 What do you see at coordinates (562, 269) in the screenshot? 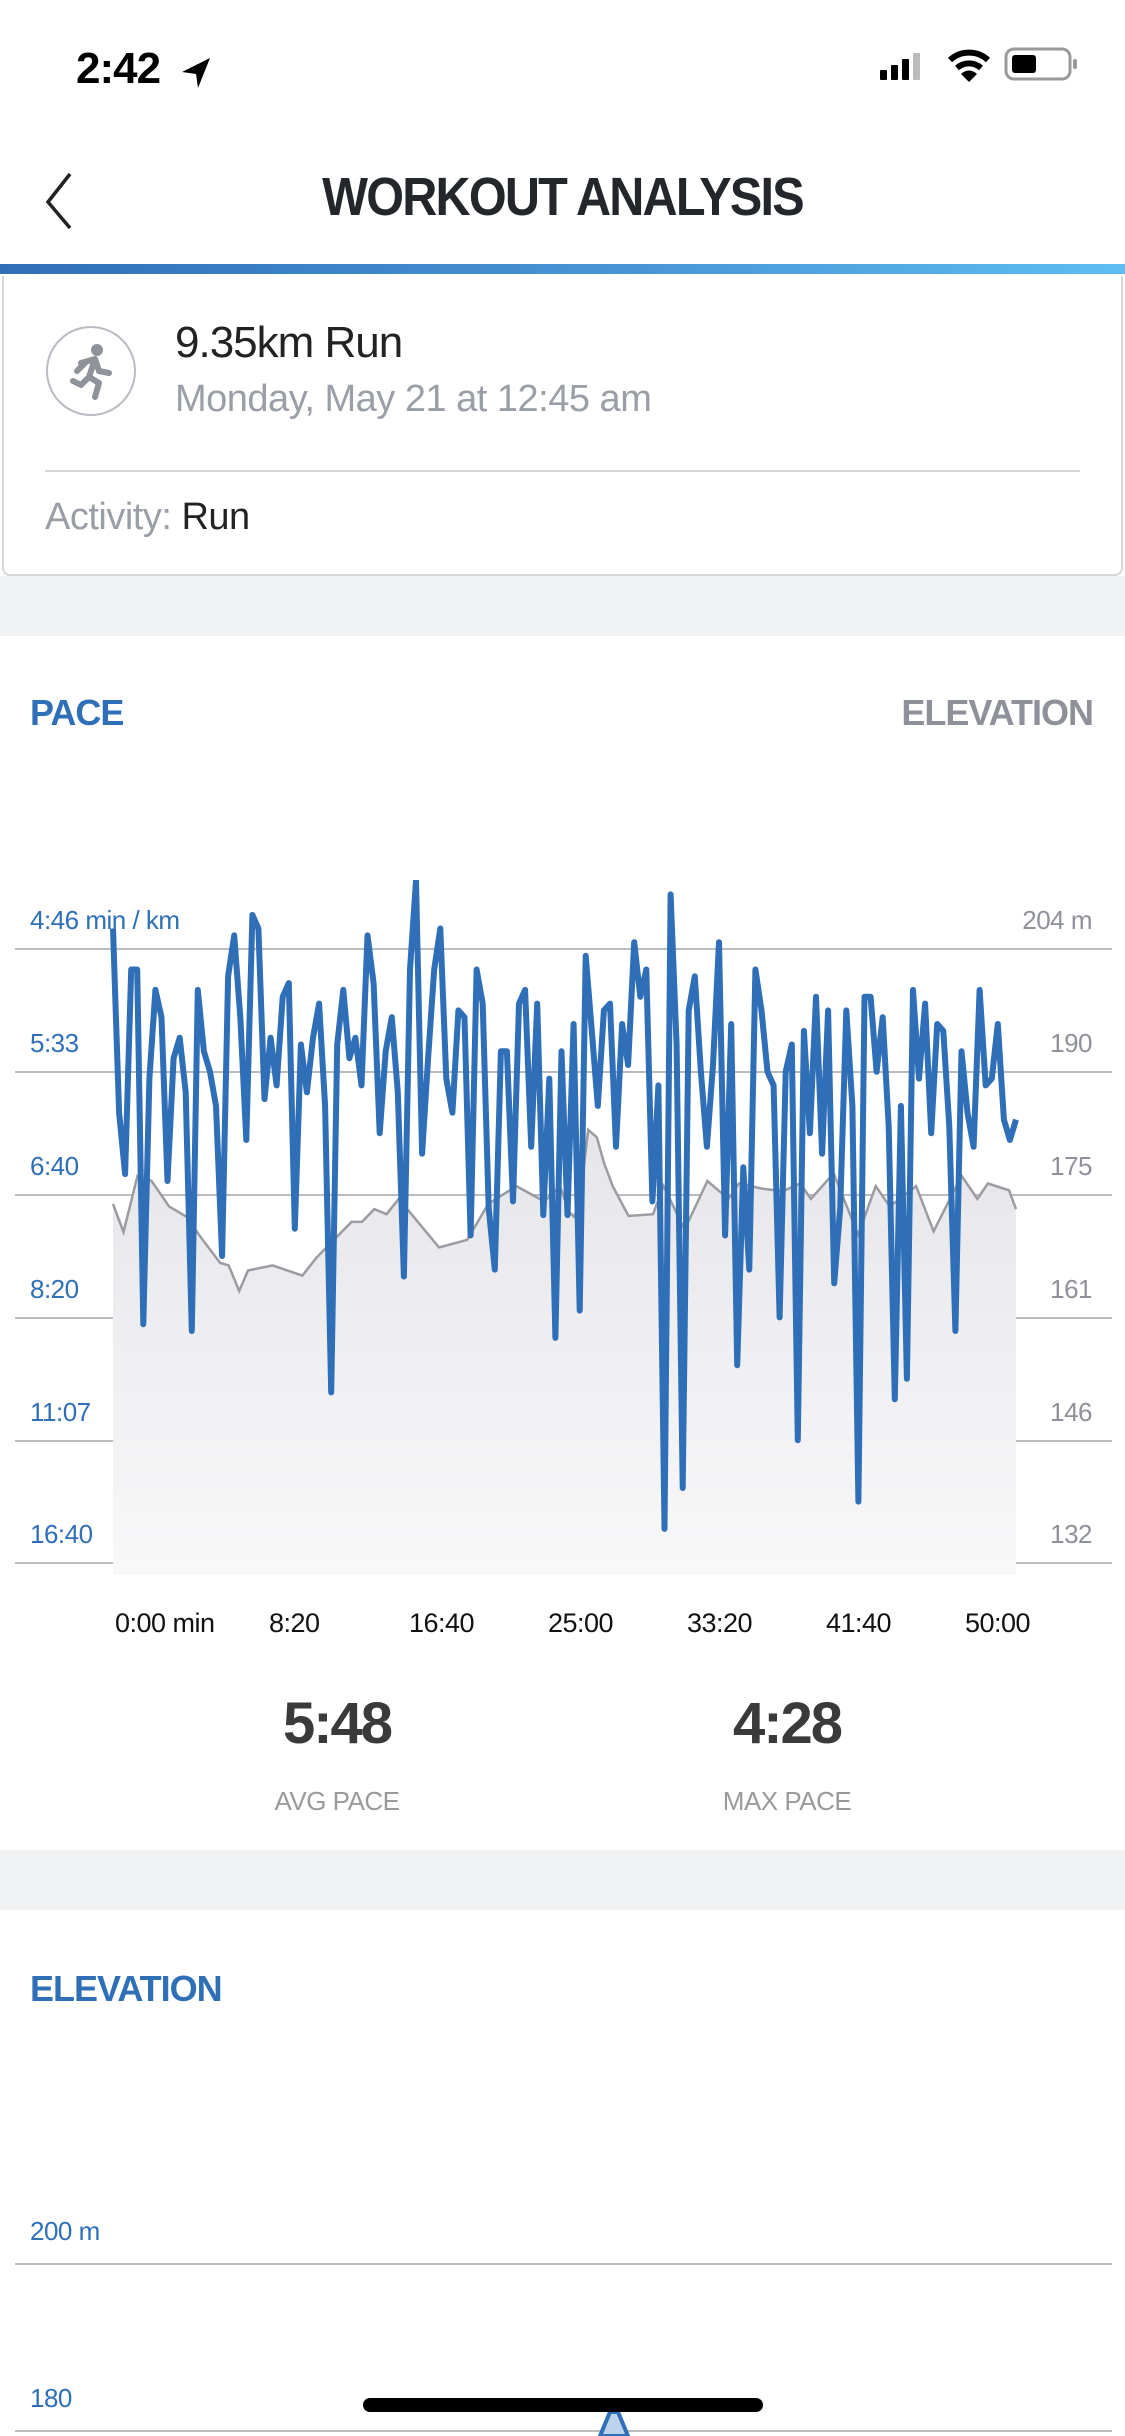
I see `header-accent-bar` at bounding box center [562, 269].